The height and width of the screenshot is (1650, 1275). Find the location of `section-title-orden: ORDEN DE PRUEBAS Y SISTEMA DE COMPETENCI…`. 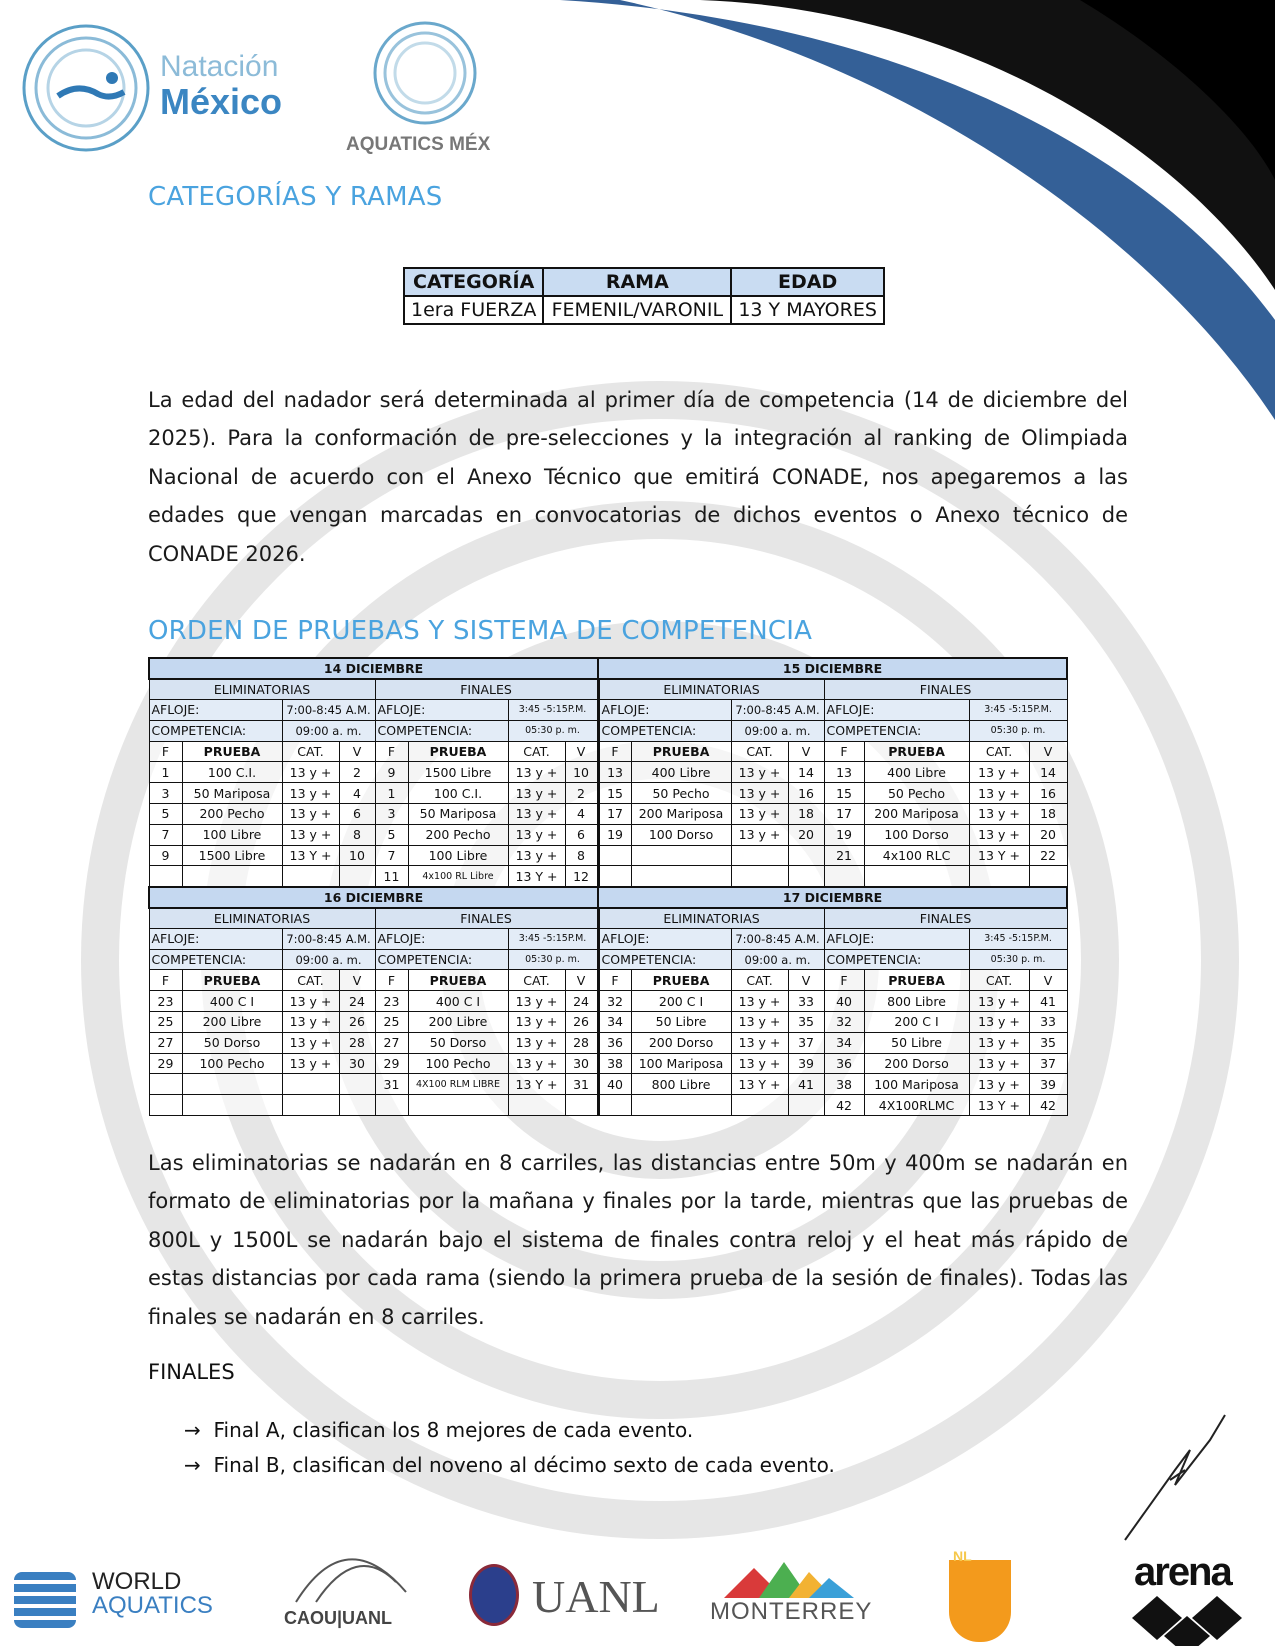

section-title-orden: ORDEN DE PRUEBAS Y SISTEMA DE COMPETENCI… is located at coordinates (480, 631).